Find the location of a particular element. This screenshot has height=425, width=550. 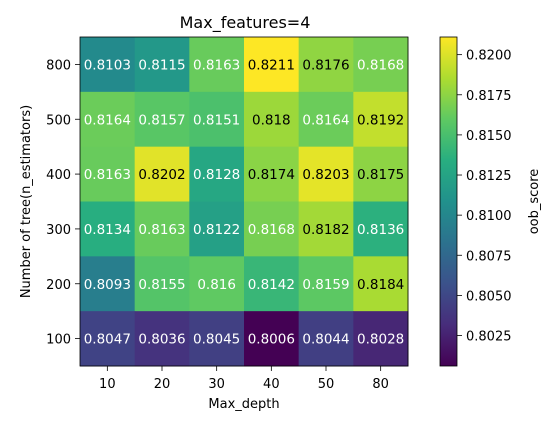

cell-value-label: 0.8192 is located at coordinates (380, 120).